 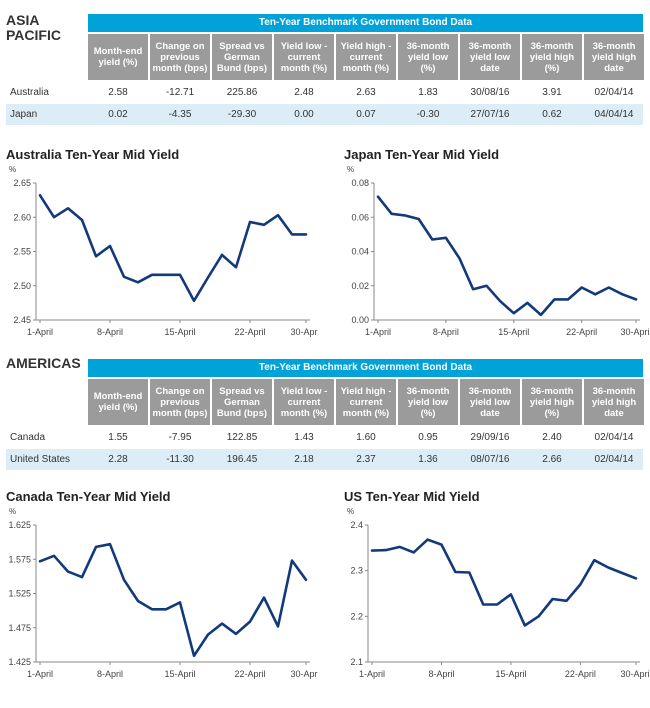 I want to click on y-tick-label: 1.575, so click(x=19, y=559).